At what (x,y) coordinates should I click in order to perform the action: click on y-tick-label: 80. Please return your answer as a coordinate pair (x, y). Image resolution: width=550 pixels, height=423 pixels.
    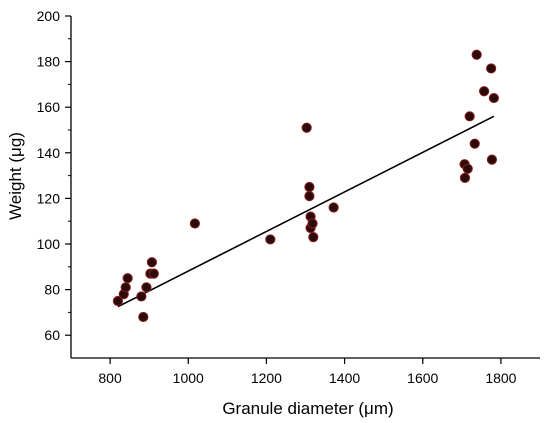
    Looking at the image, I should click on (52, 290).